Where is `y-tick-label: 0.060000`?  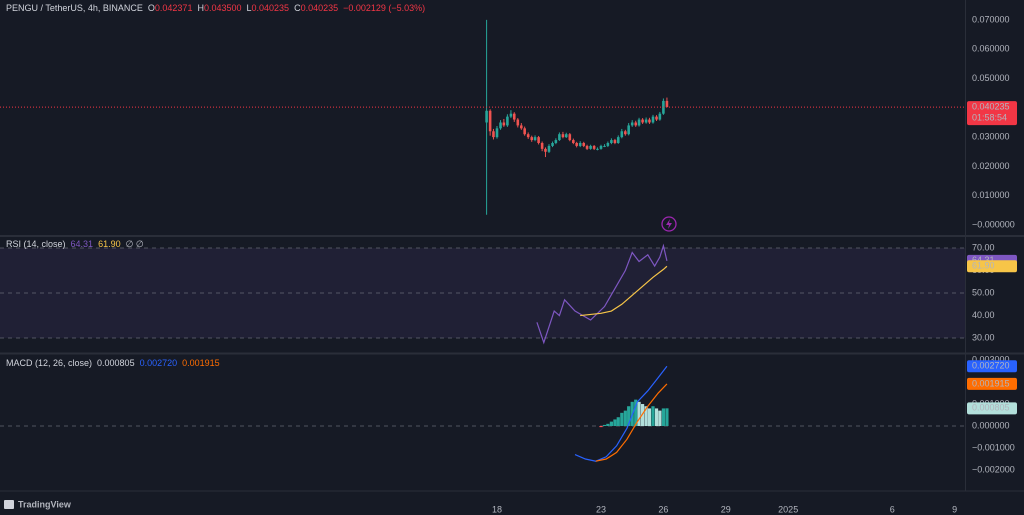 y-tick-label: 0.060000 is located at coordinates (991, 49).